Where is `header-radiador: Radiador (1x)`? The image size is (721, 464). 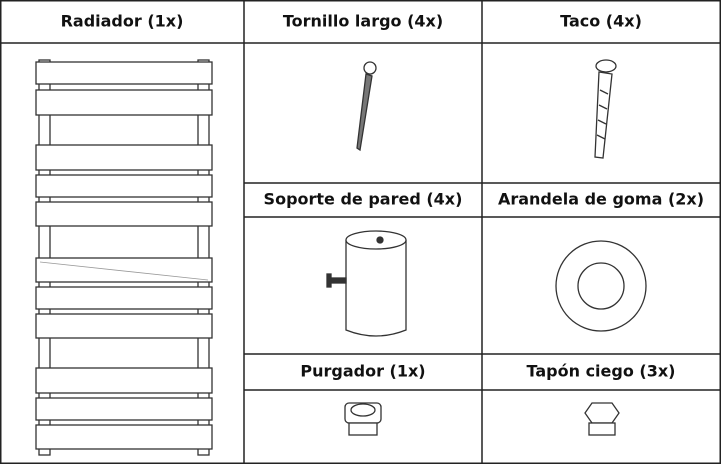
header-radiador: Radiador (1x) is located at coordinates (122, 21).